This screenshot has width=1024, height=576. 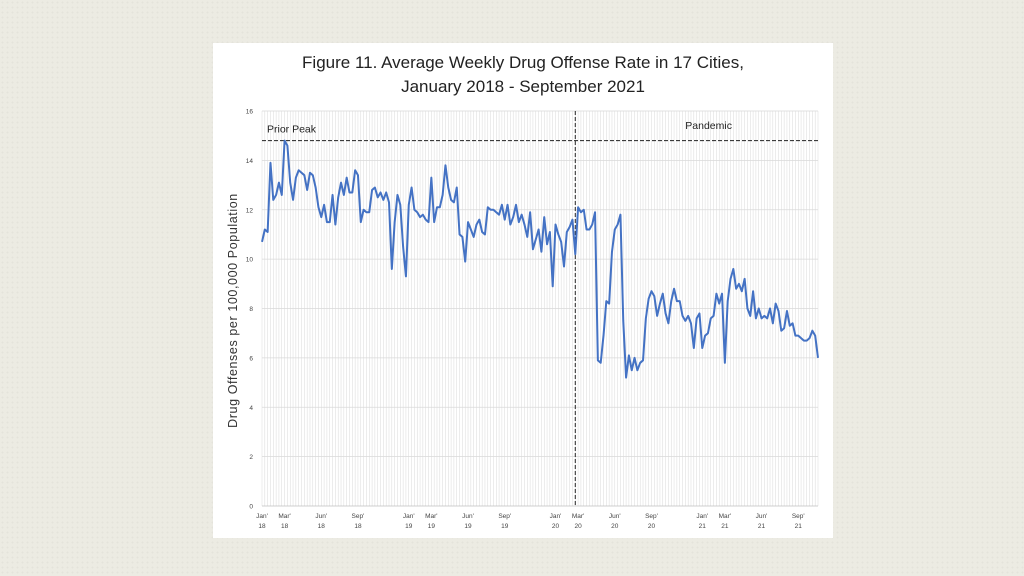 I want to click on y-tick-label: 8, so click(x=251, y=309).